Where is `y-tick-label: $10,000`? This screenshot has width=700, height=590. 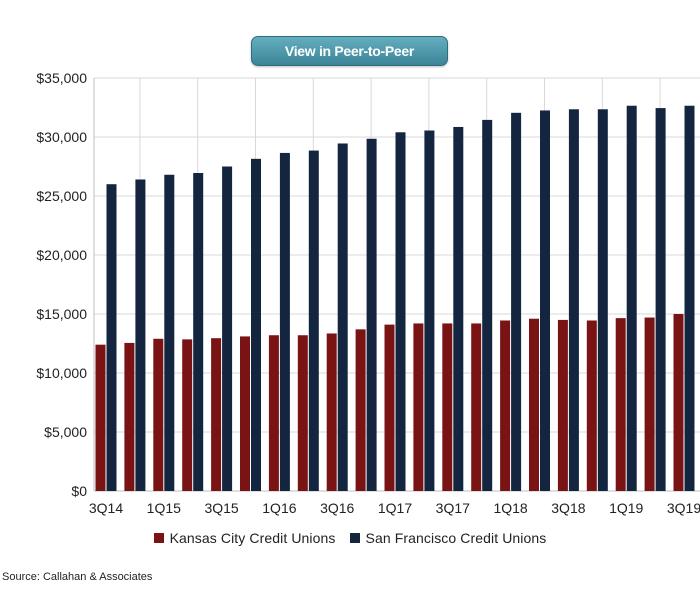 y-tick-label: $10,000 is located at coordinates (61, 373).